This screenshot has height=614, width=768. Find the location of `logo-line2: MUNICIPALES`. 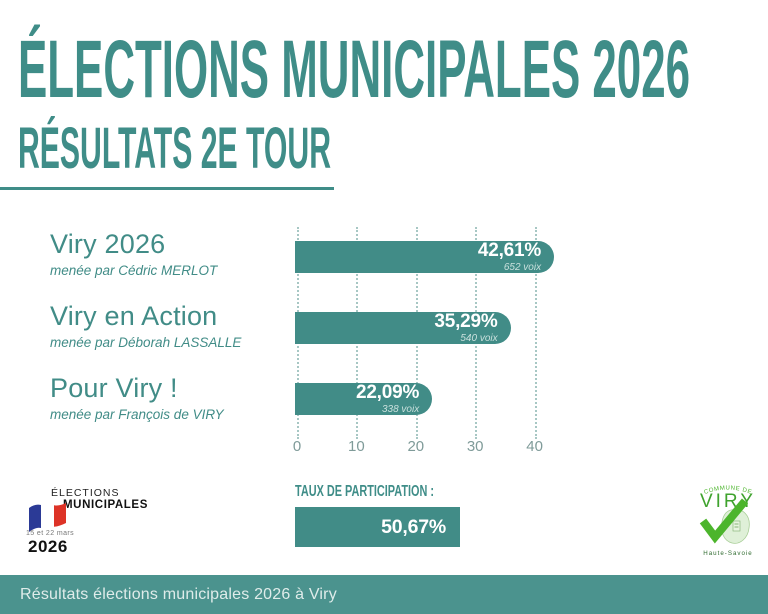

logo-line2: MUNICIPALES is located at coordinates (105, 505).